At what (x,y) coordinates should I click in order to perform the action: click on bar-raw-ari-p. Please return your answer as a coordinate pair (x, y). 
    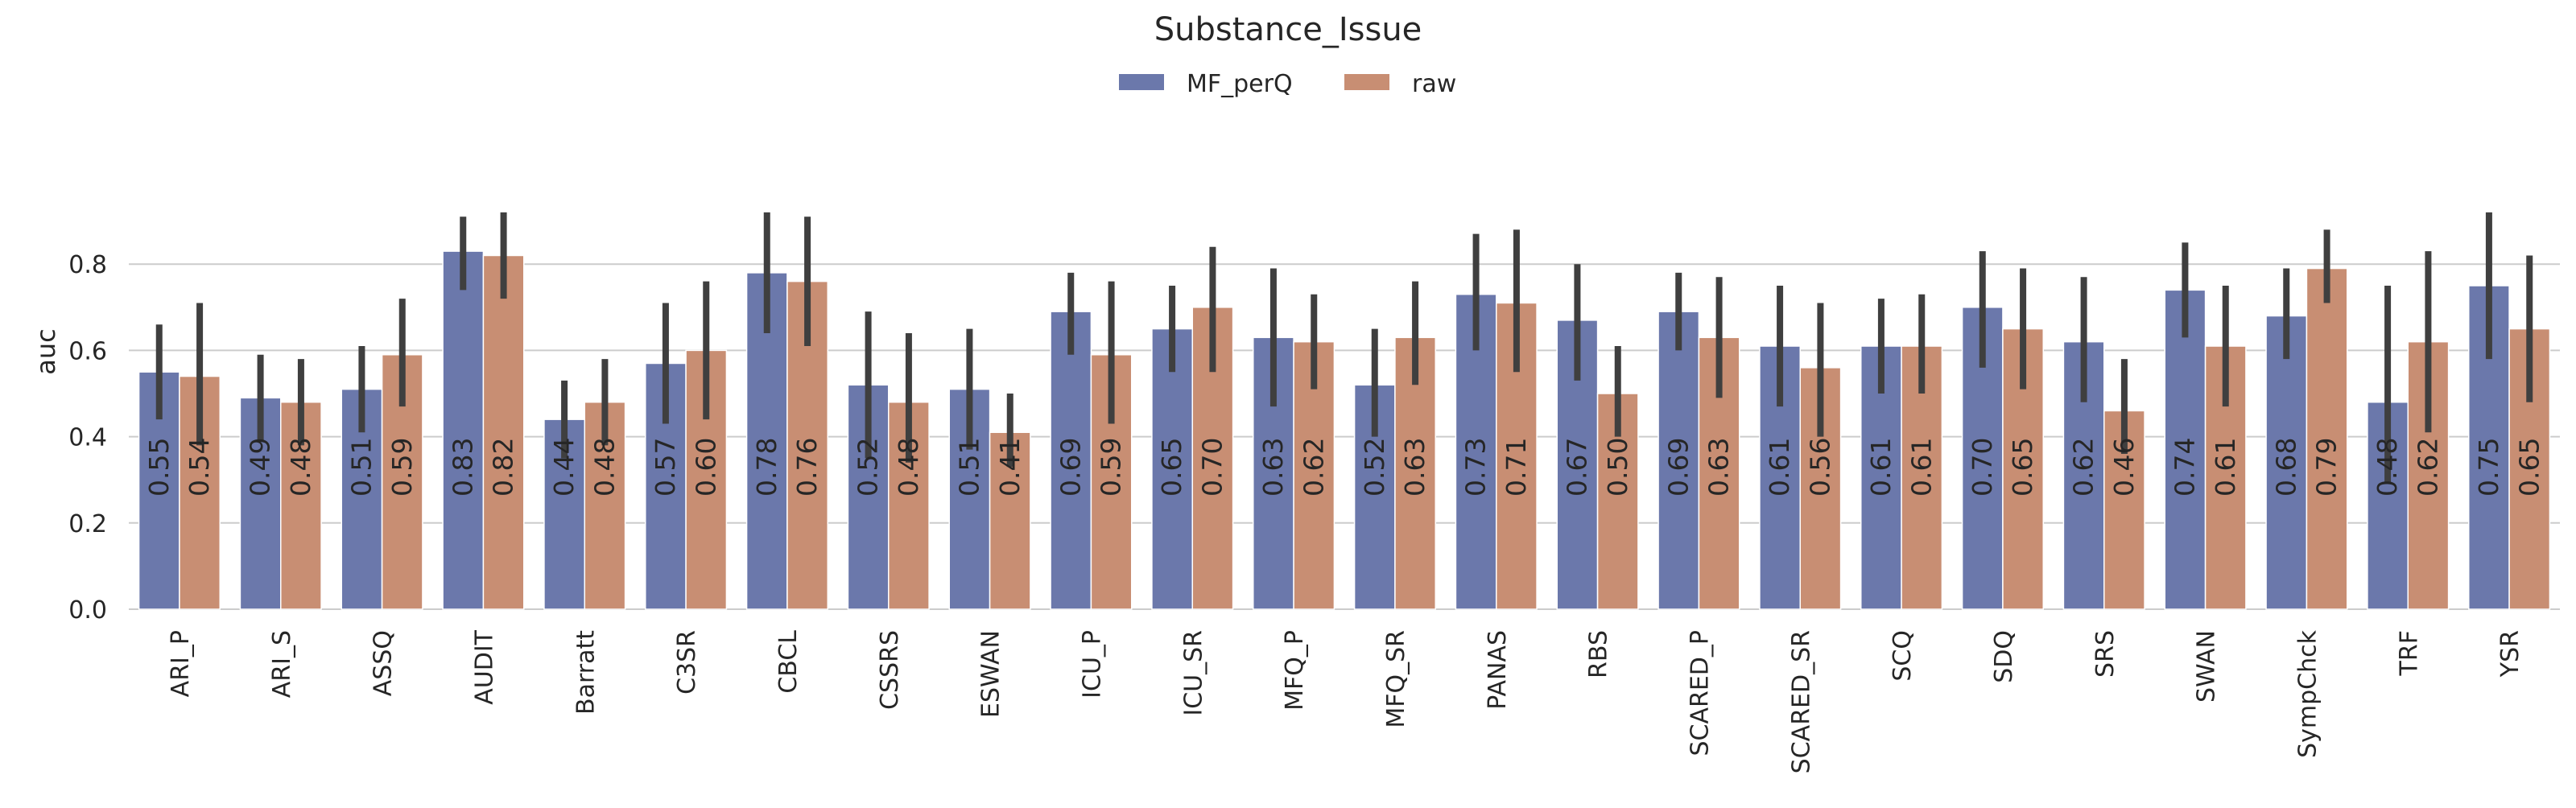
    Looking at the image, I should click on (200, 492).